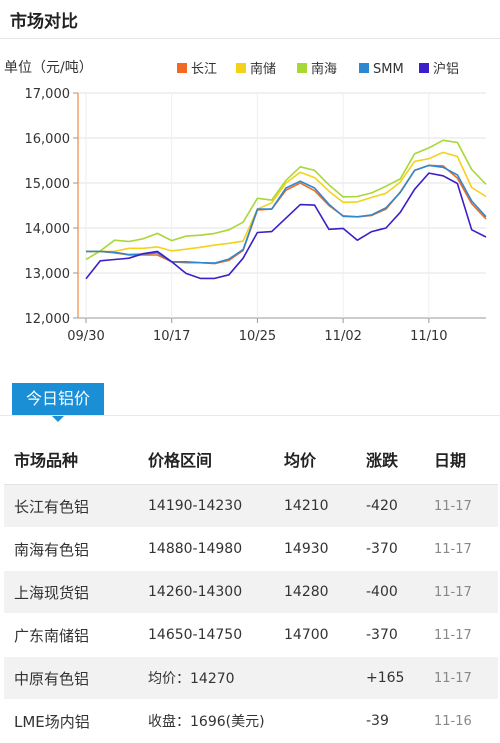 The width and height of the screenshot is (500, 743). Describe the element at coordinates (324, 592) in the screenshot. I see `avg-price-cell: 14280` at that location.